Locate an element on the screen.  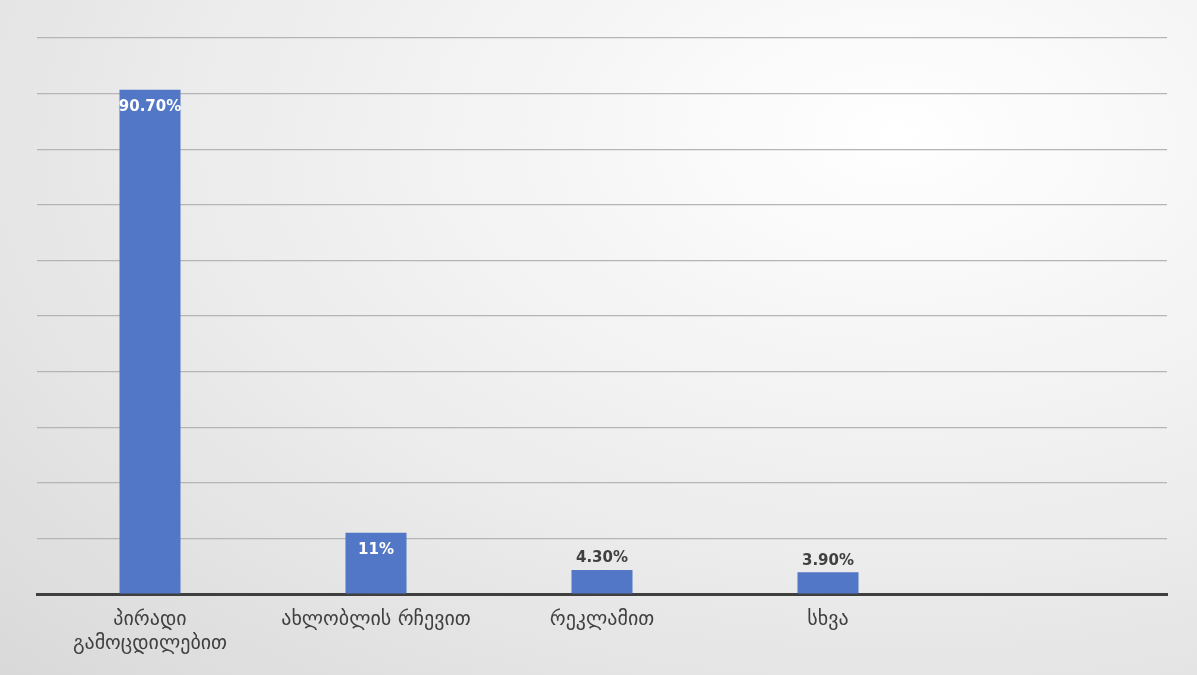
data-label: 90.70% is located at coordinates (150, 106).